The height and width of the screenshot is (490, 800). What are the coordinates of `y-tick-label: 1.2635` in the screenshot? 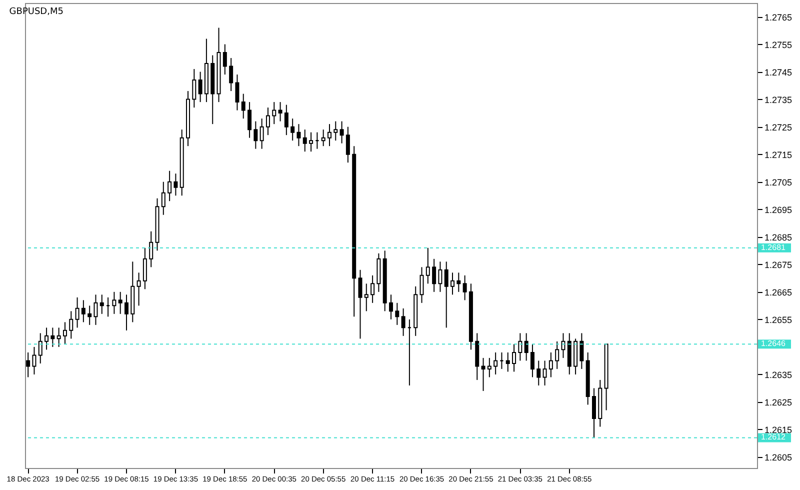 It's located at (778, 375).